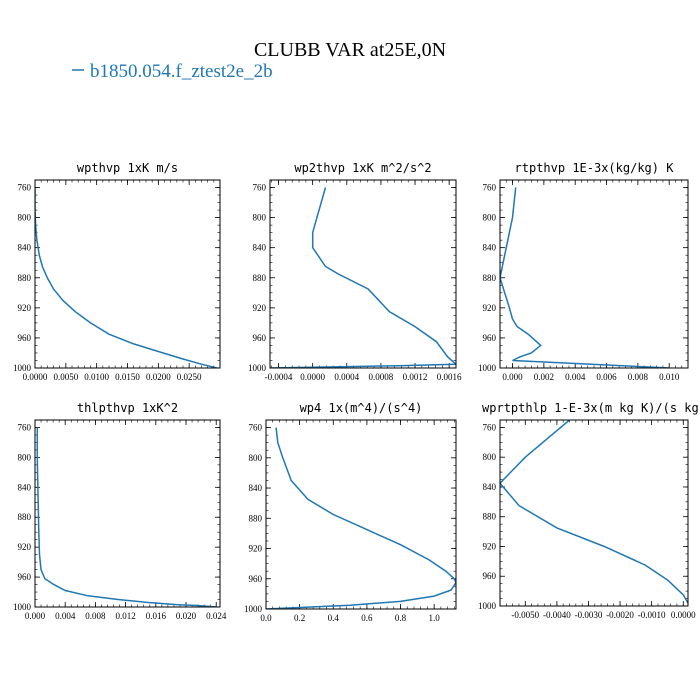  Describe the element at coordinates (606, 377) in the screenshot. I see `x-tick-label: 0.006` at that location.